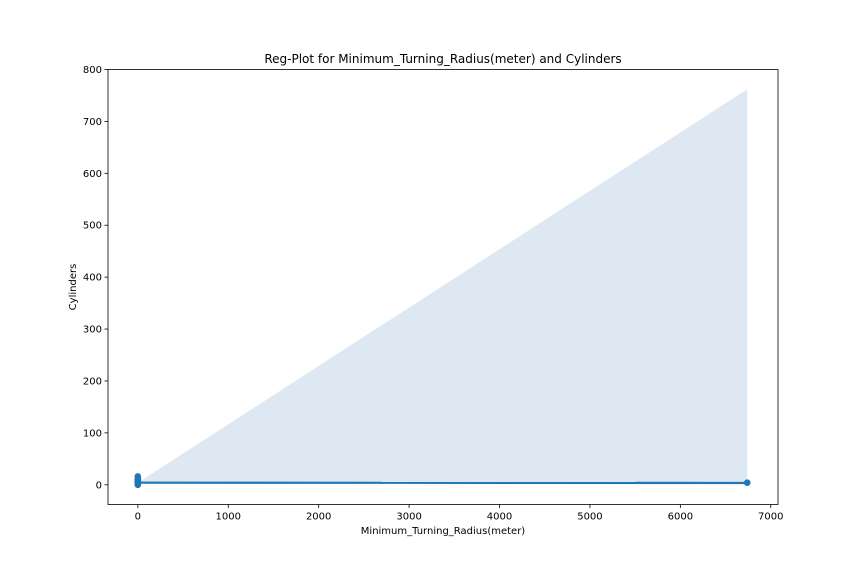  I want to click on y-tick-label: 500, so click(92, 226).